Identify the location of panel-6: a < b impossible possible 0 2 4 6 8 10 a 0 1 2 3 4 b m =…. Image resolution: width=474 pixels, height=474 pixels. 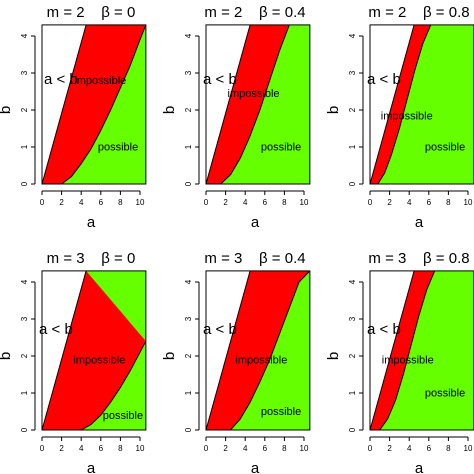
(399, 362).